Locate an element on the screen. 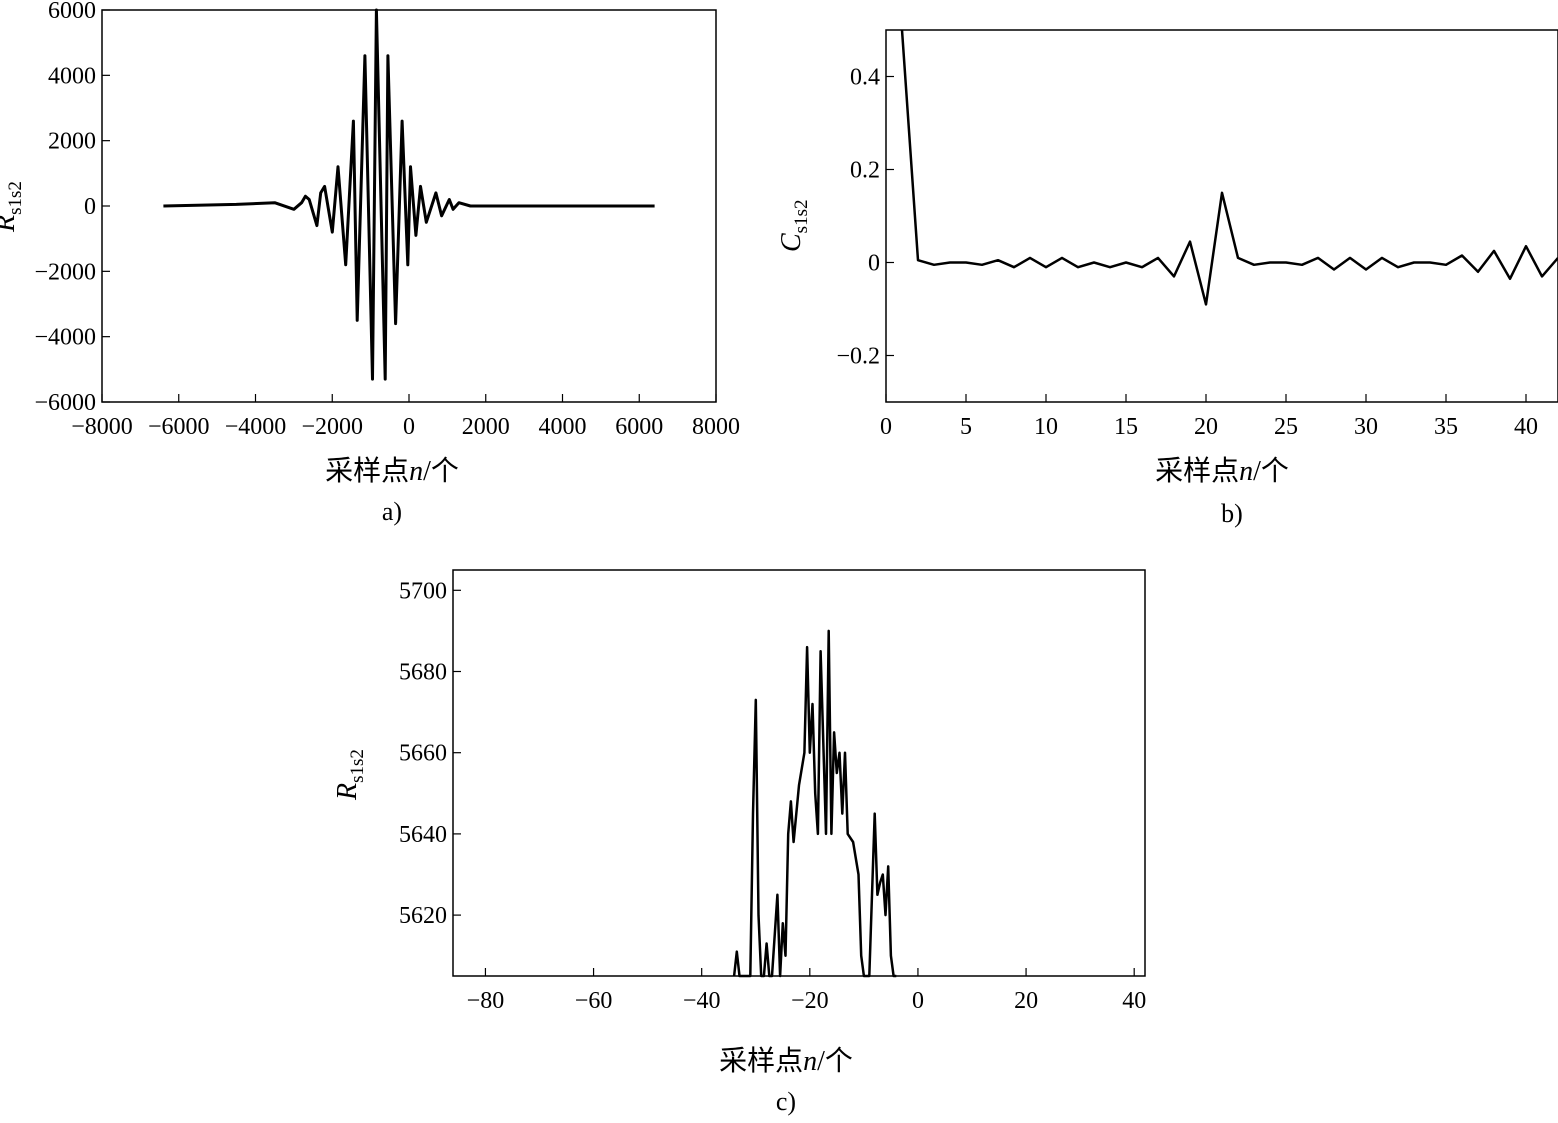  plot-frame is located at coordinates (1221, 216).